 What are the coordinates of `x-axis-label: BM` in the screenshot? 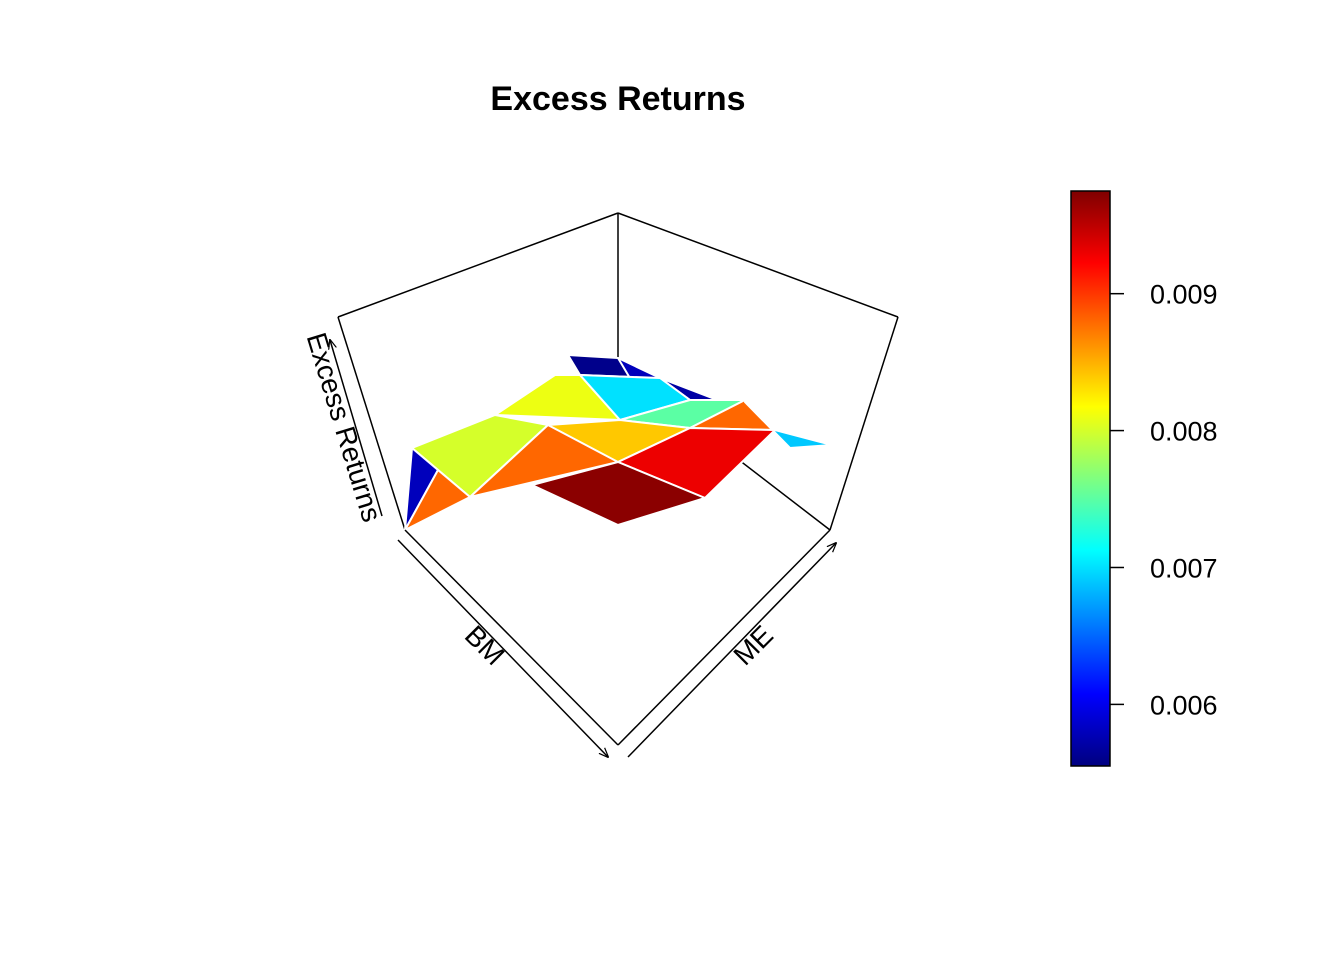 It's located at (485, 645).